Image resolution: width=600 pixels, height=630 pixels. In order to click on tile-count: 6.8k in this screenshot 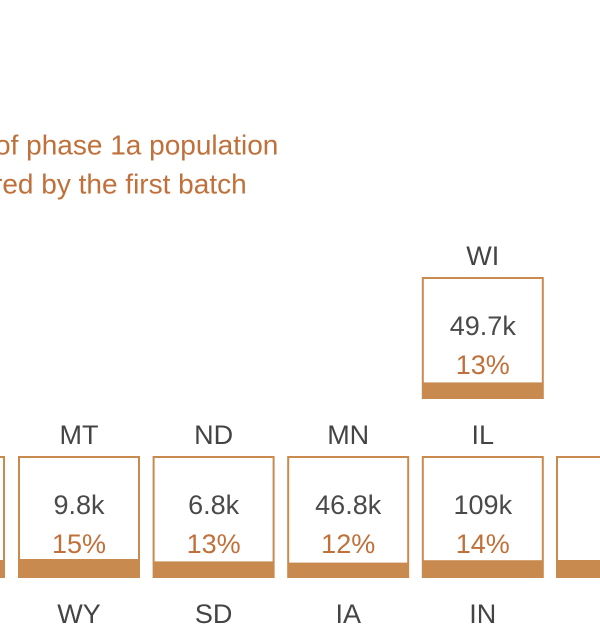, I will do `click(214, 505)`.